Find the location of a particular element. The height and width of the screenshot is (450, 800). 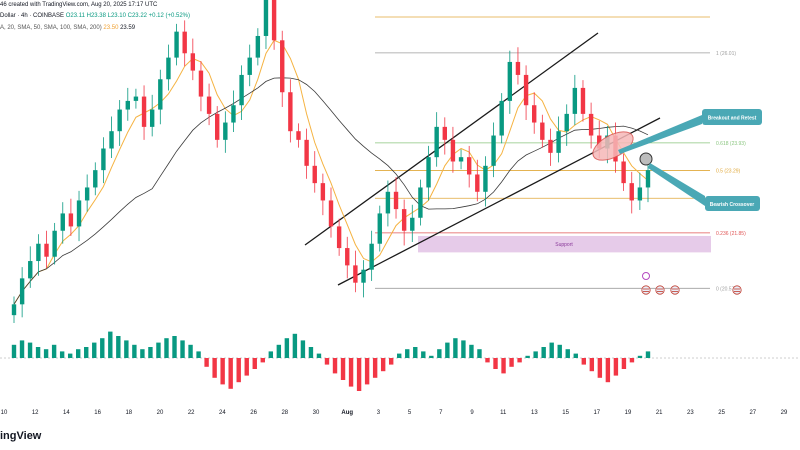

support-zone: Support is located at coordinates (564, 244).